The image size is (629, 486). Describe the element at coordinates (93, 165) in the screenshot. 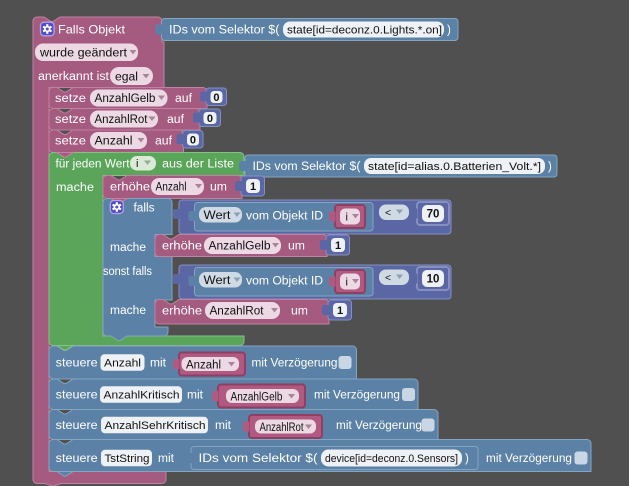

I see `svg-text: für jeden Wert` at that location.